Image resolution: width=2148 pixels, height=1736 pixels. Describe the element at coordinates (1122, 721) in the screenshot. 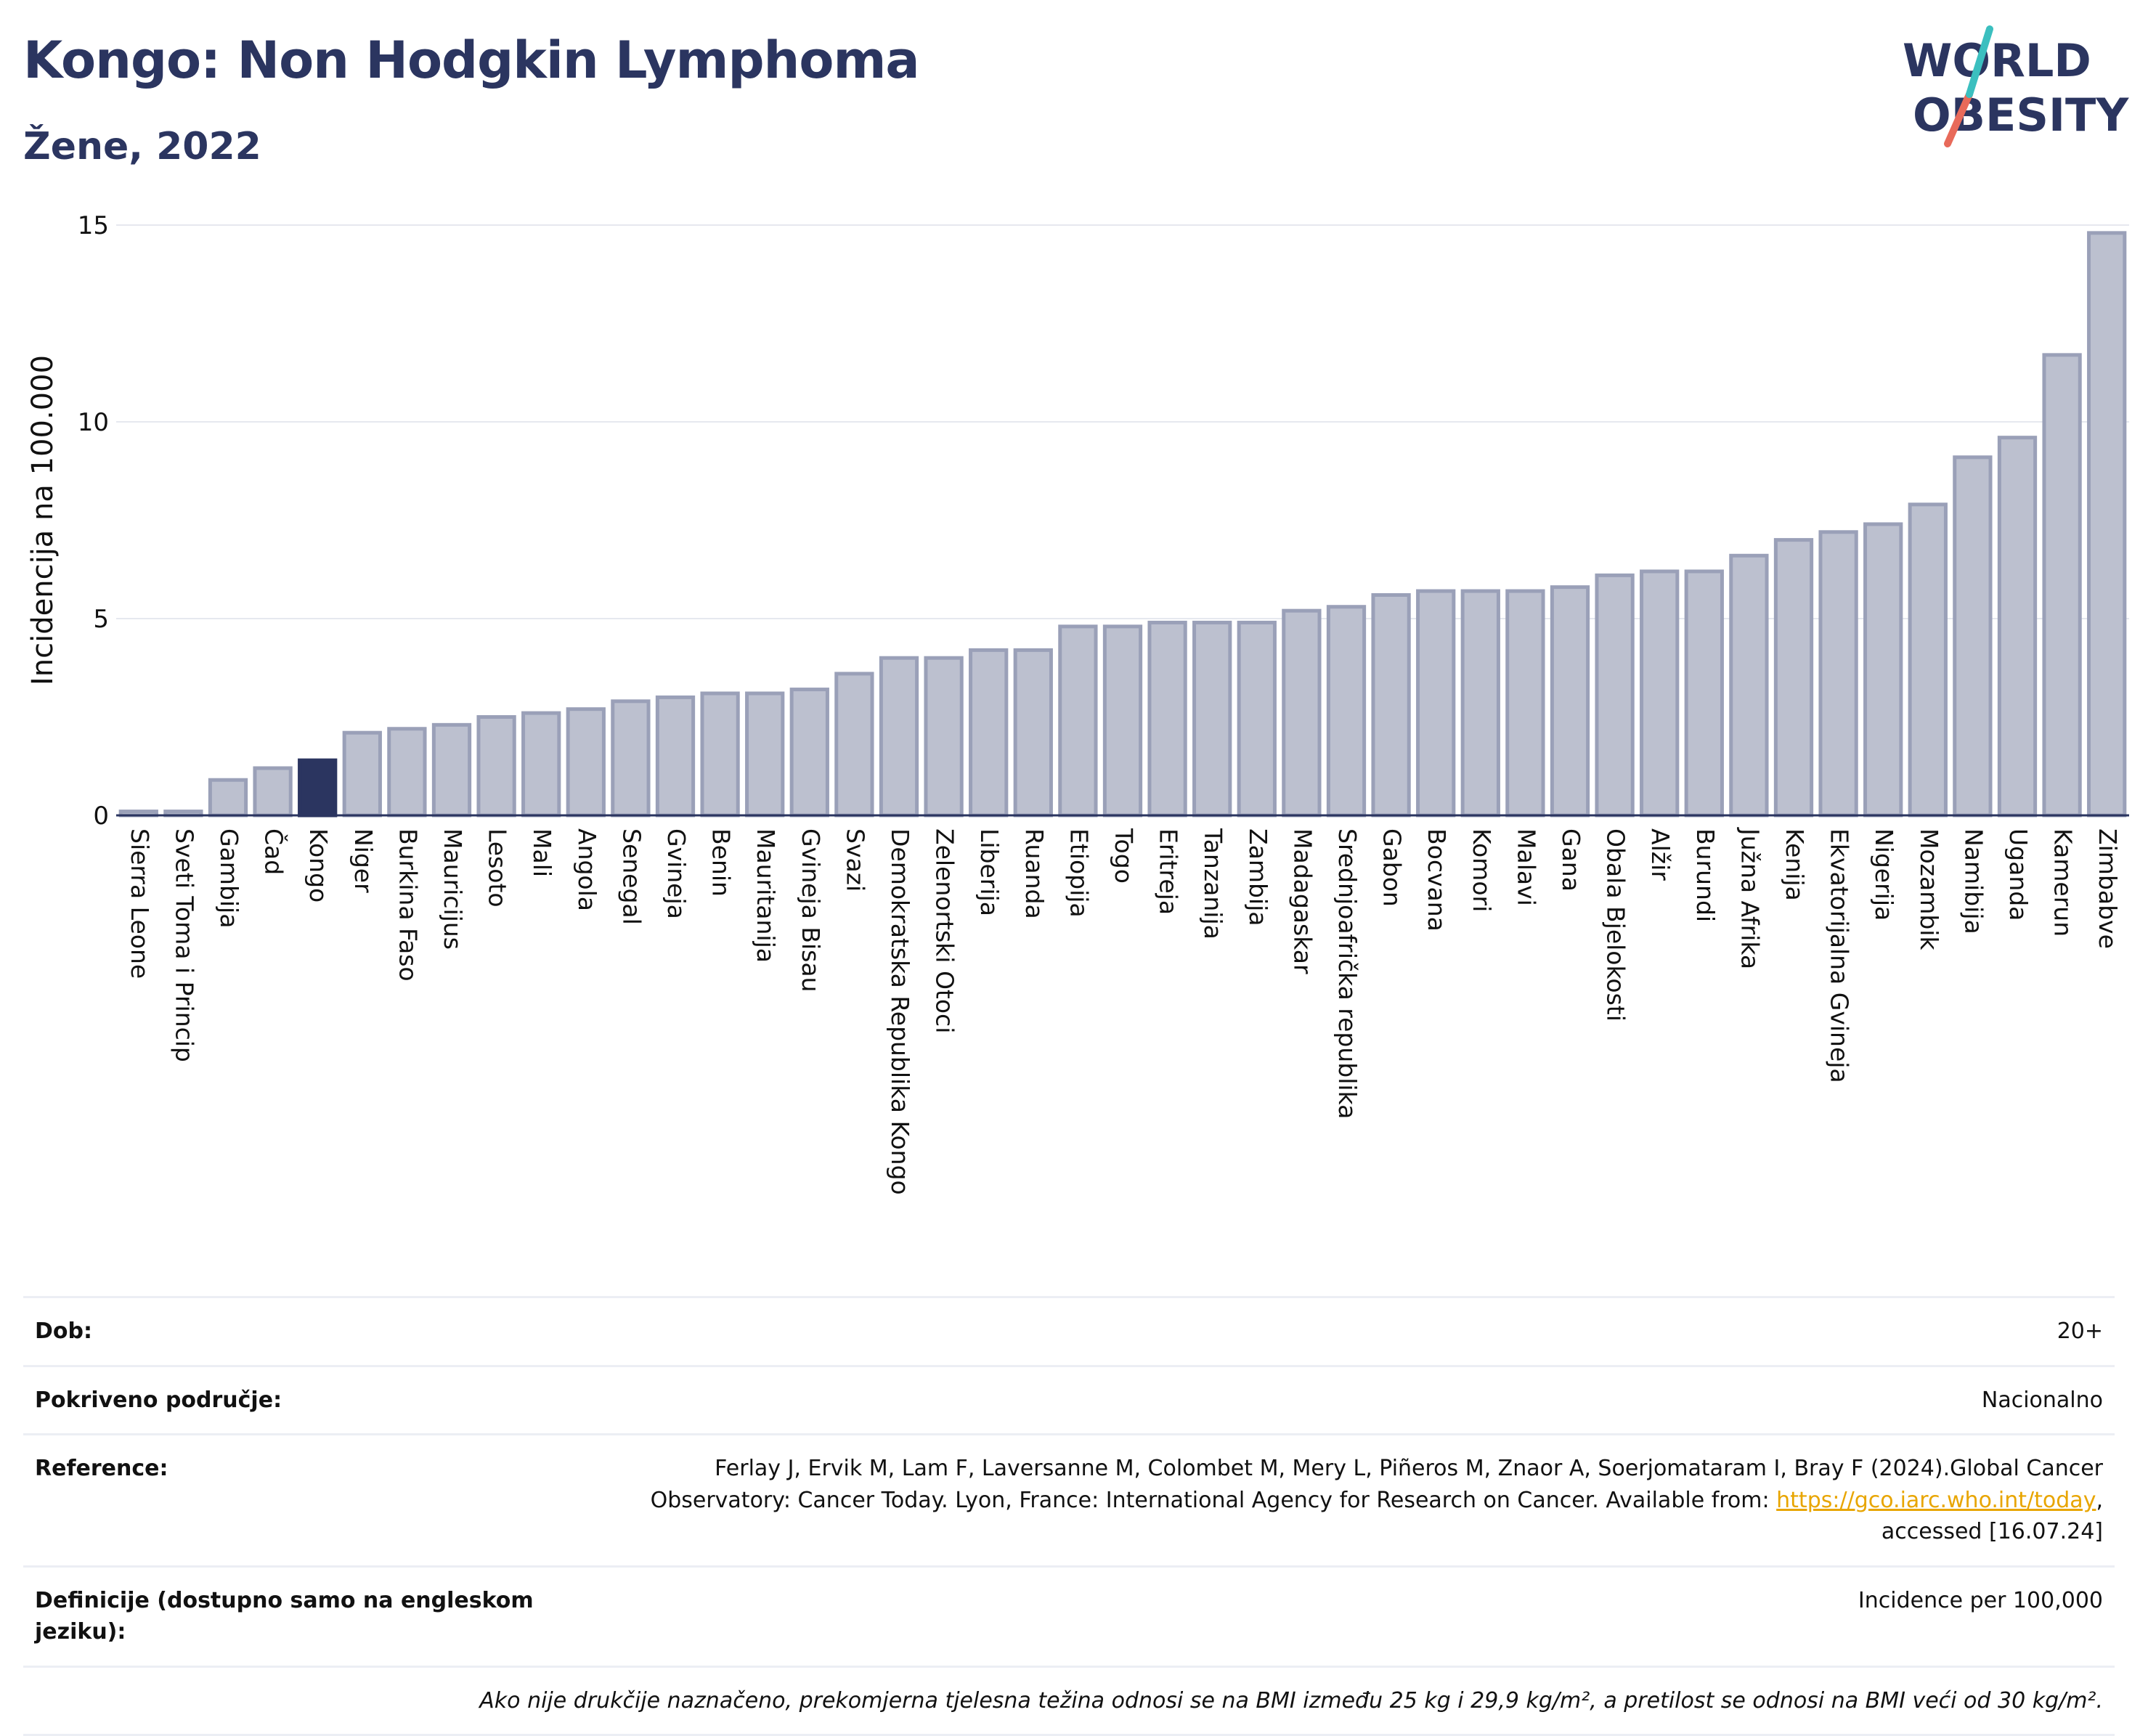

I see `bar-togo` at that location.